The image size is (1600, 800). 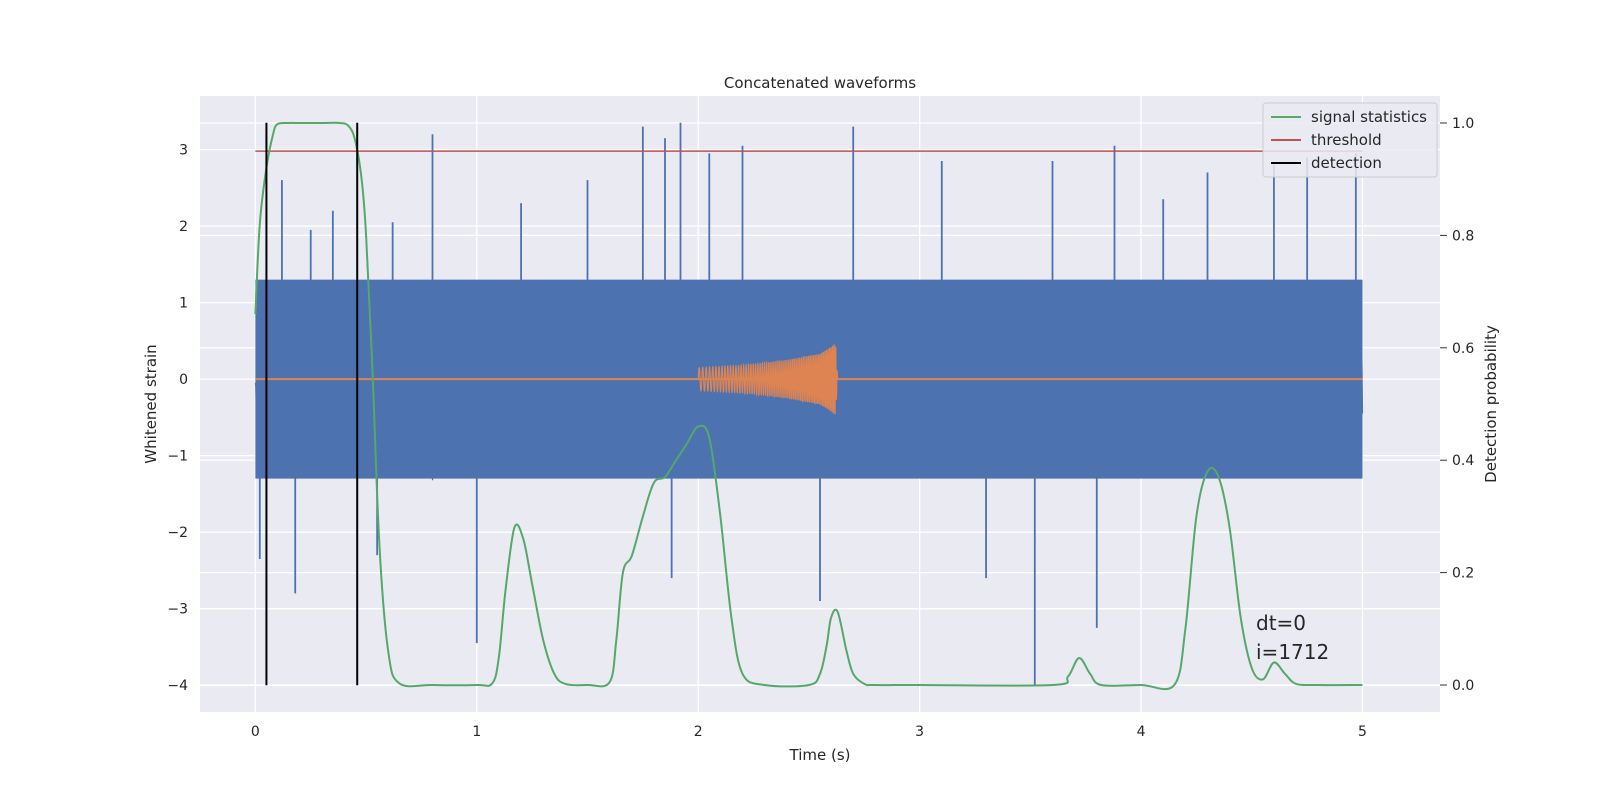 I want to click on legend-box, so click(x=1350, y=140).